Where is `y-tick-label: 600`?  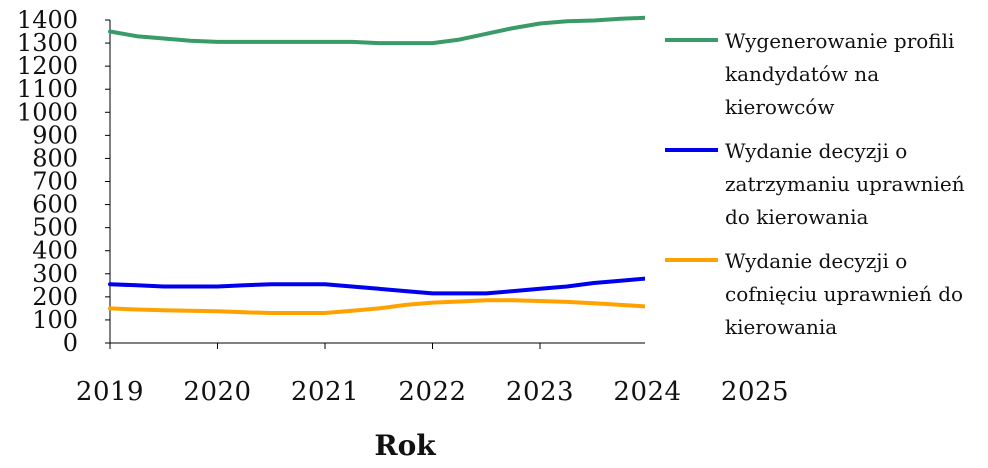
y-tick-label: 600 is located at coordinates (55, 205).